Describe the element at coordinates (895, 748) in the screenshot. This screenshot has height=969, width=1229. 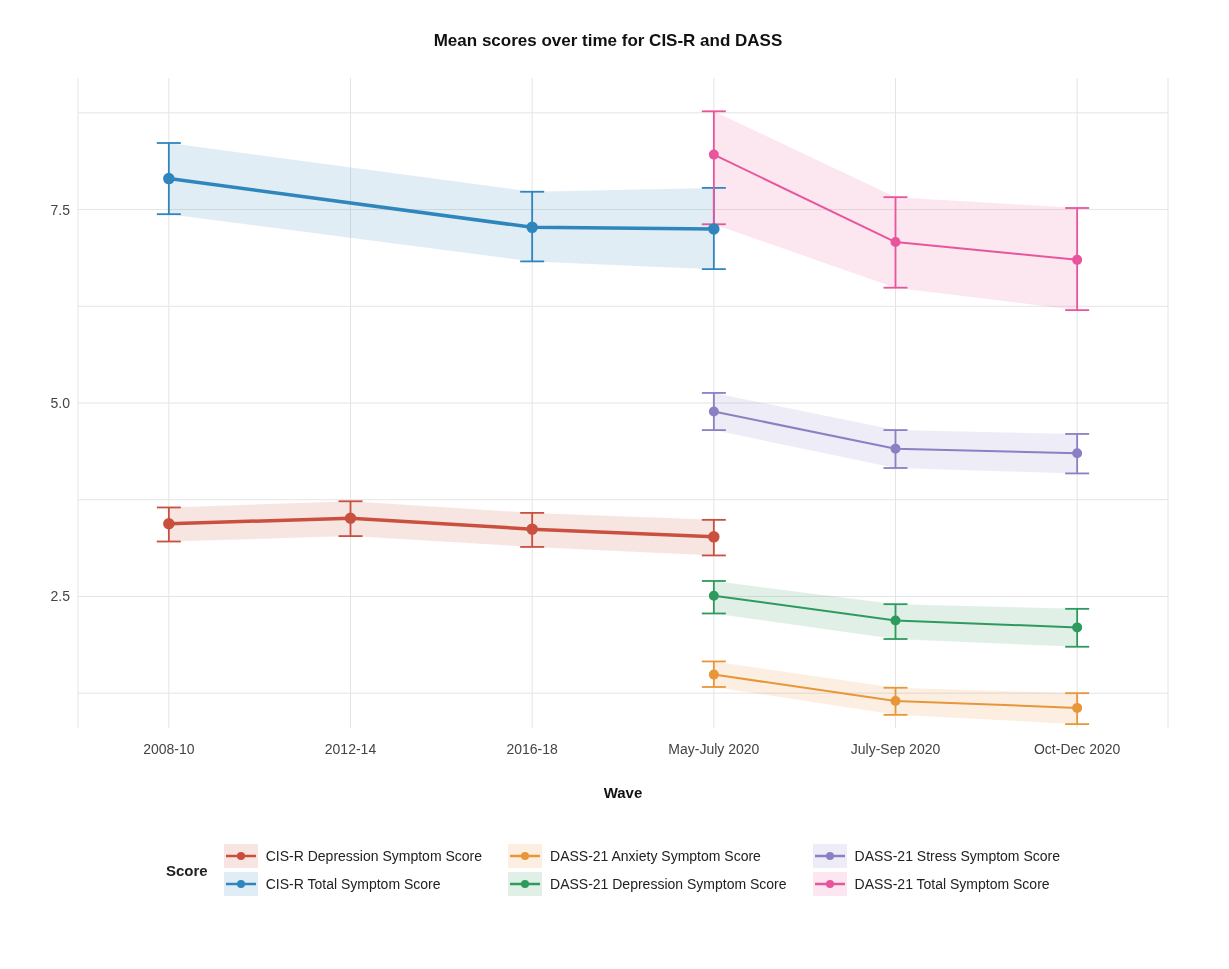
I see `x-tick-label: July-Sep 2020` at that location.